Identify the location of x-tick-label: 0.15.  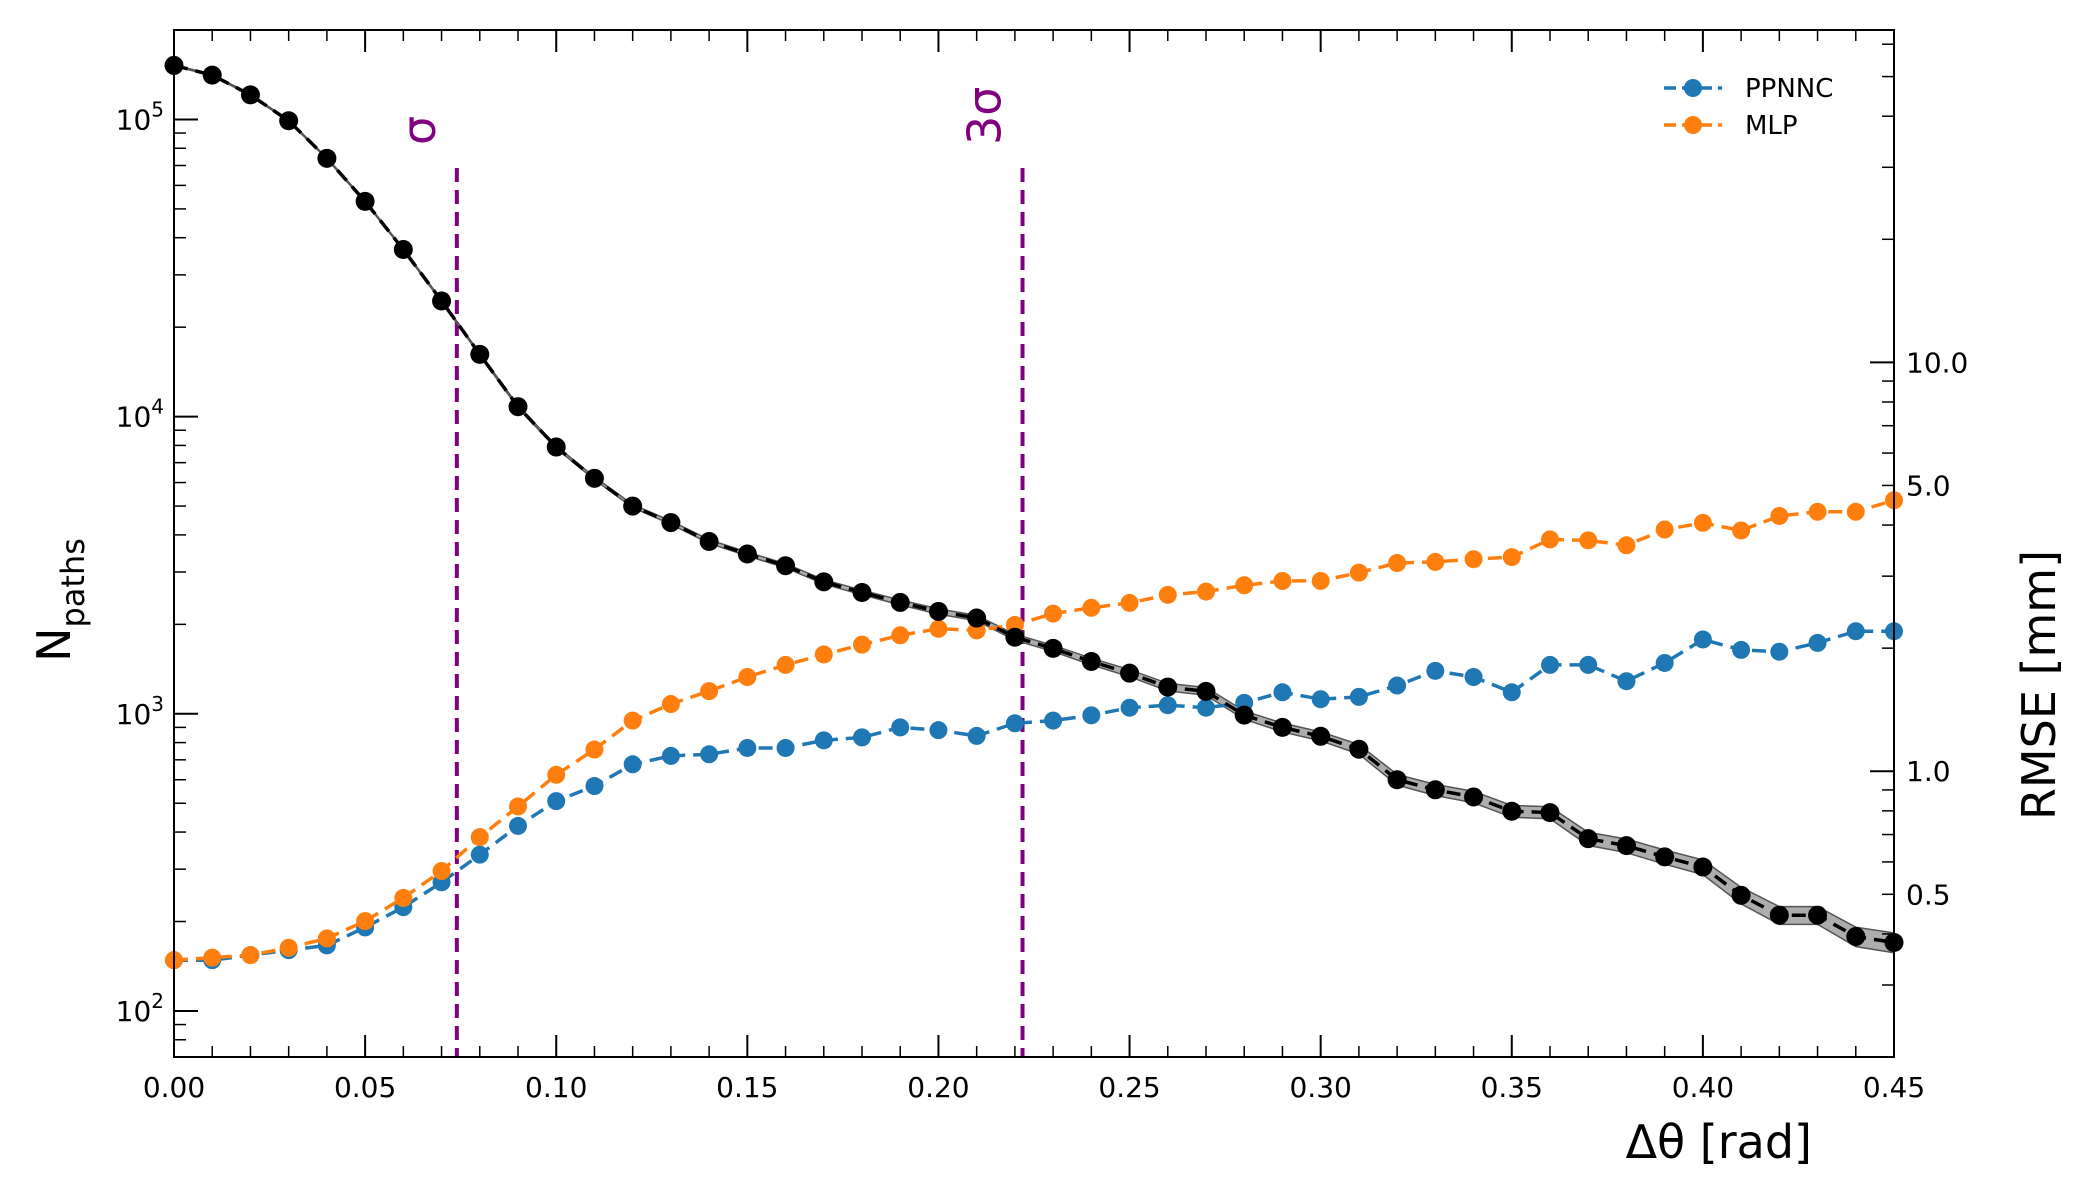
(747, 1087).